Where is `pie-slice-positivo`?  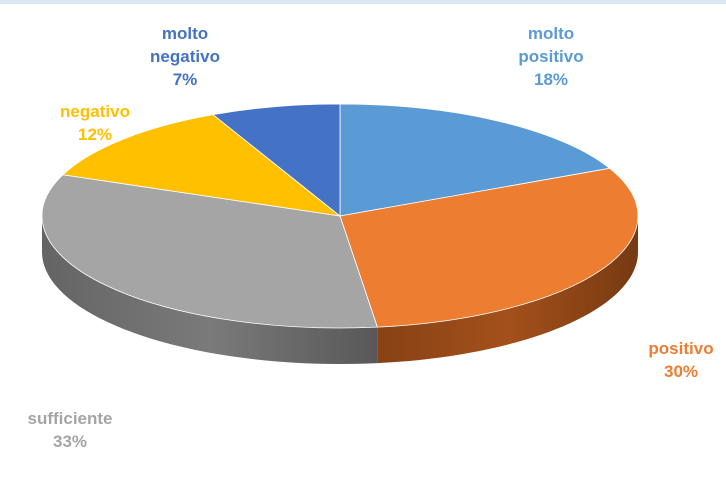
pie-slice-positivo is located at coordinates (489, 247).